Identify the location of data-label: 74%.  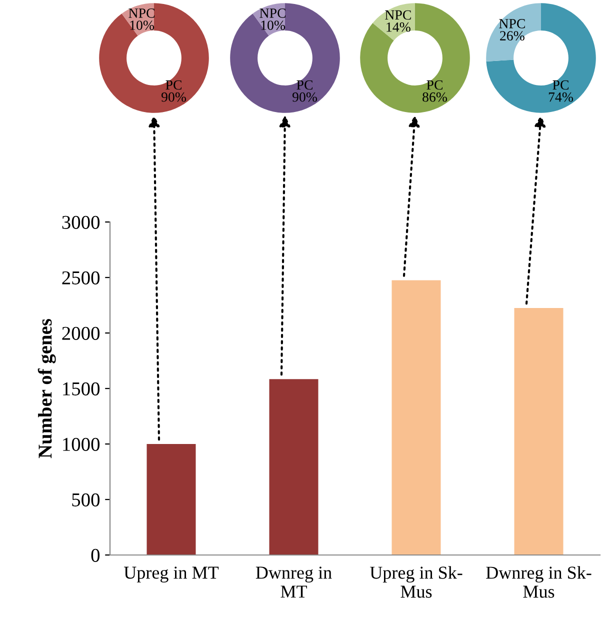
(561, 97).